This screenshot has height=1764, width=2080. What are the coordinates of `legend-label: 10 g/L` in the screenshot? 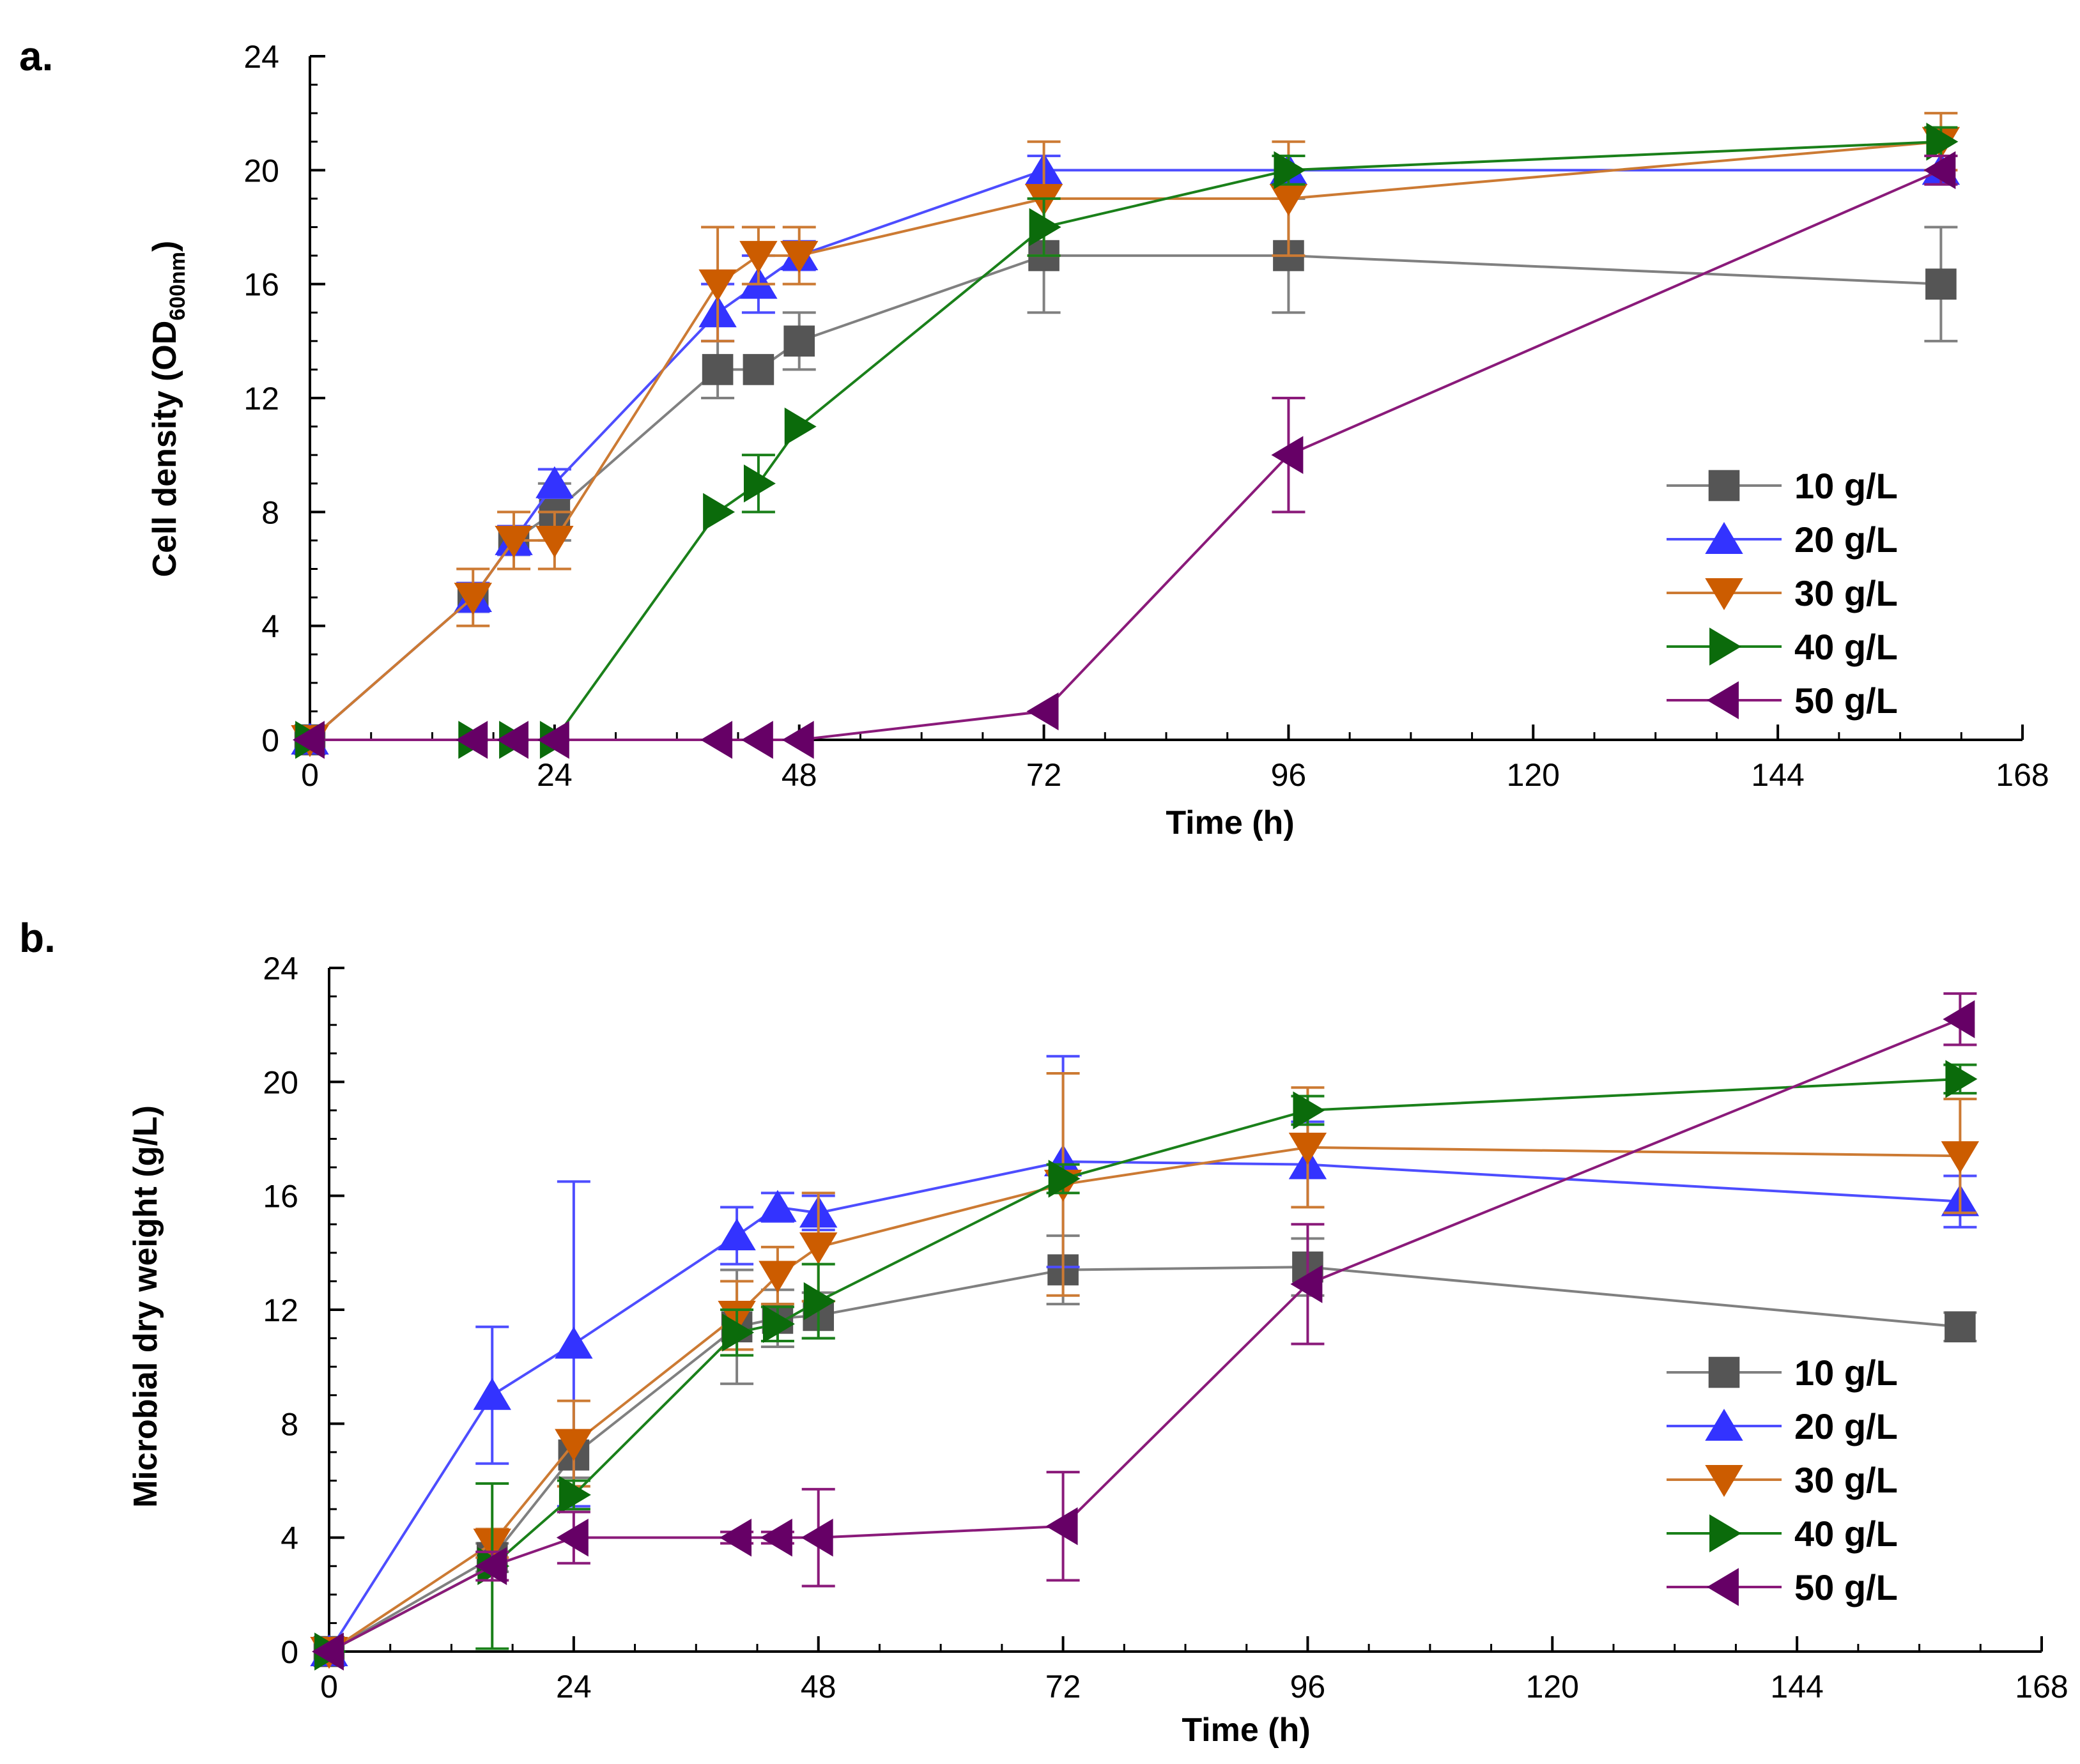 It's located at (1846, 1373).